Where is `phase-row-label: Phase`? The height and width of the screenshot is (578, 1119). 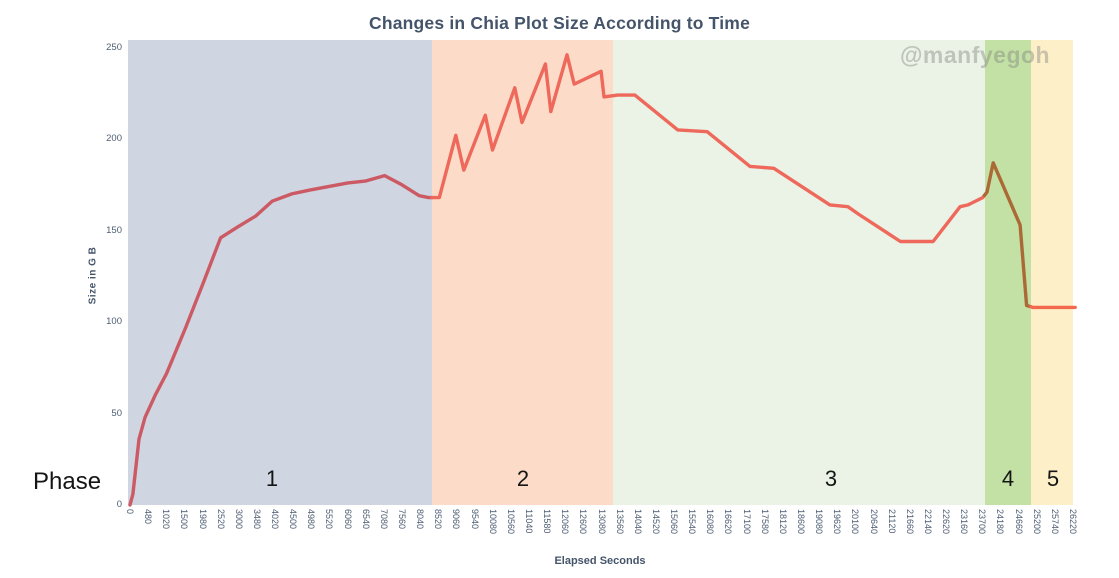 phase-row-label: Phase is located at coordinates (67, 481).